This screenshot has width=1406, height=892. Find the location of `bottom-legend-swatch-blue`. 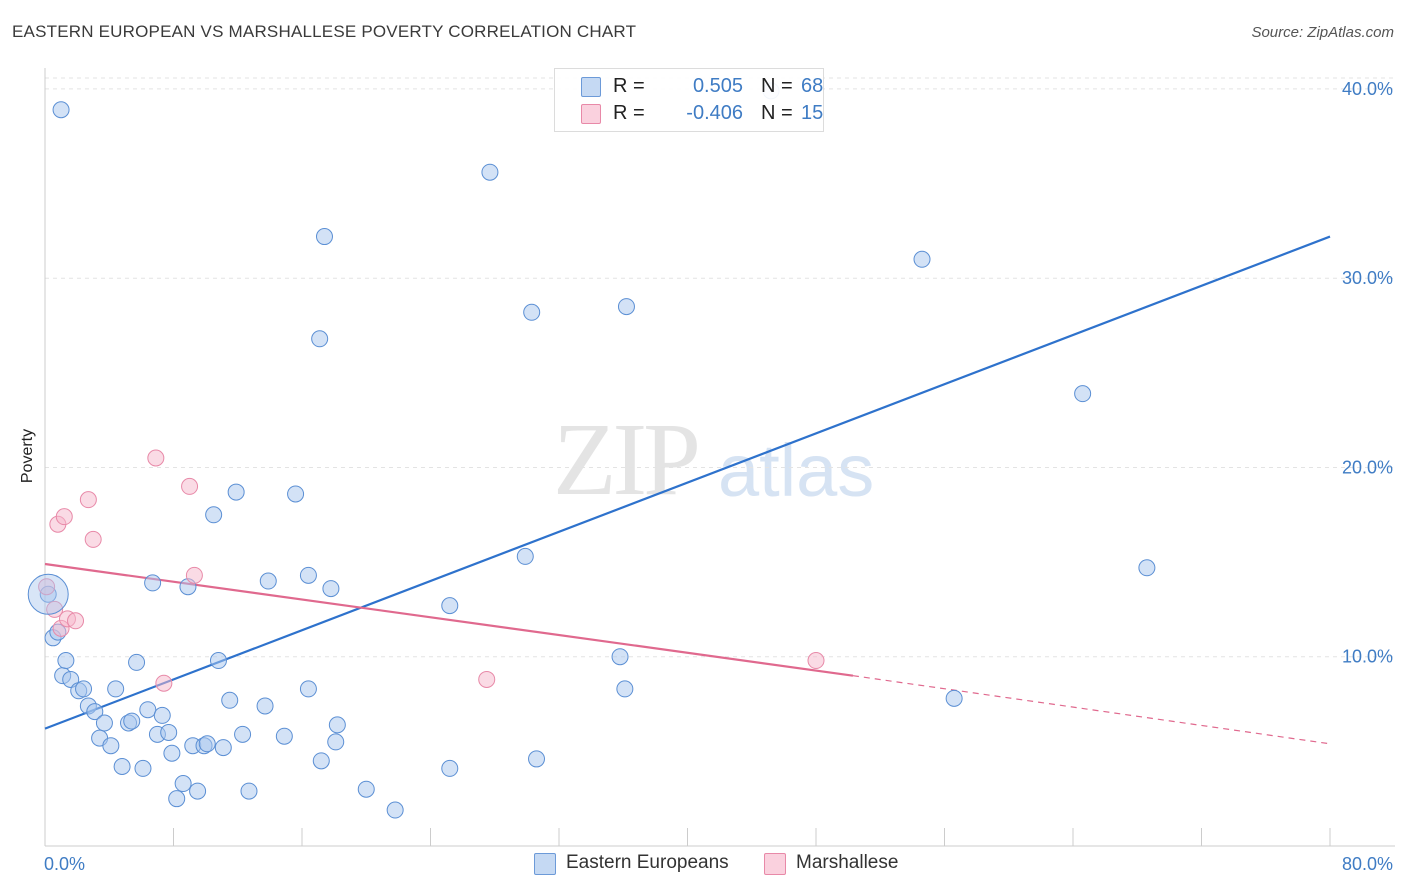

bottom-legend-swatch-blue is located at coordinates (545, 864).